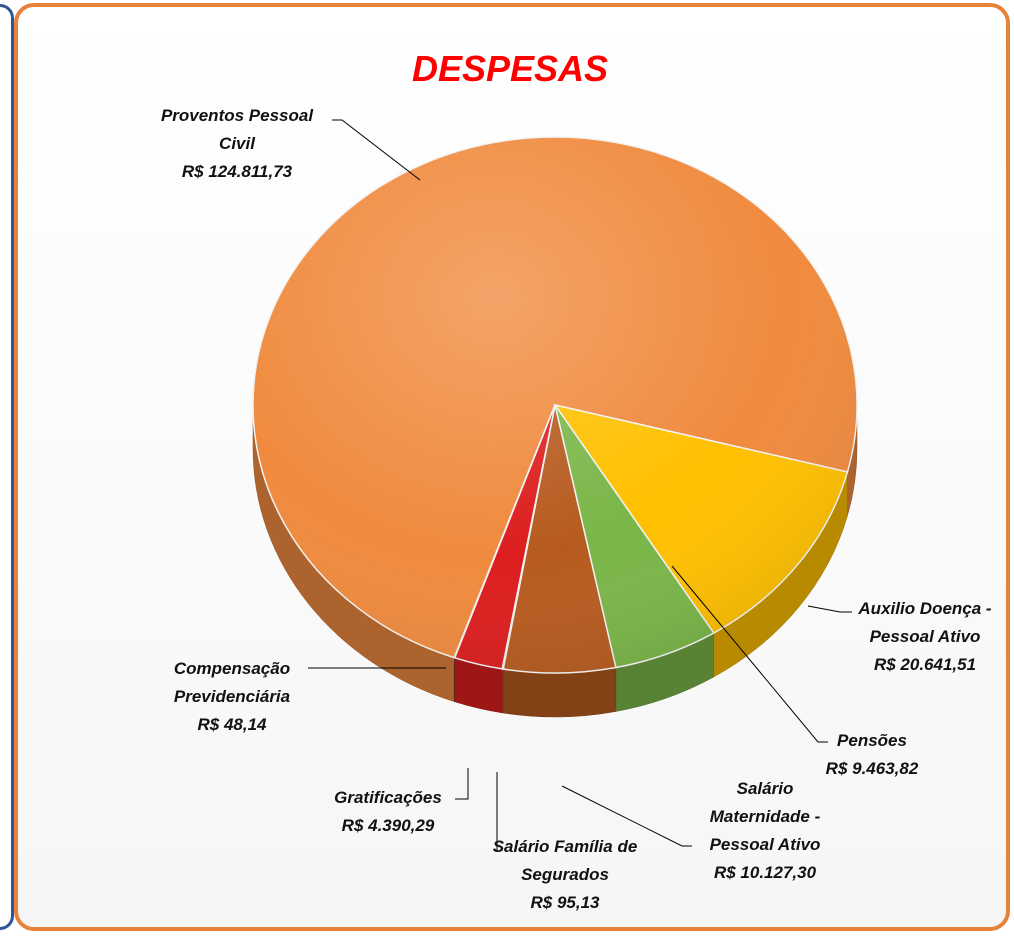 The image size is (1014, 936). Describe the element at coordinates (232, 682) in the screenshot. I see `slice-label: Compensação Previdenciária` at that location.